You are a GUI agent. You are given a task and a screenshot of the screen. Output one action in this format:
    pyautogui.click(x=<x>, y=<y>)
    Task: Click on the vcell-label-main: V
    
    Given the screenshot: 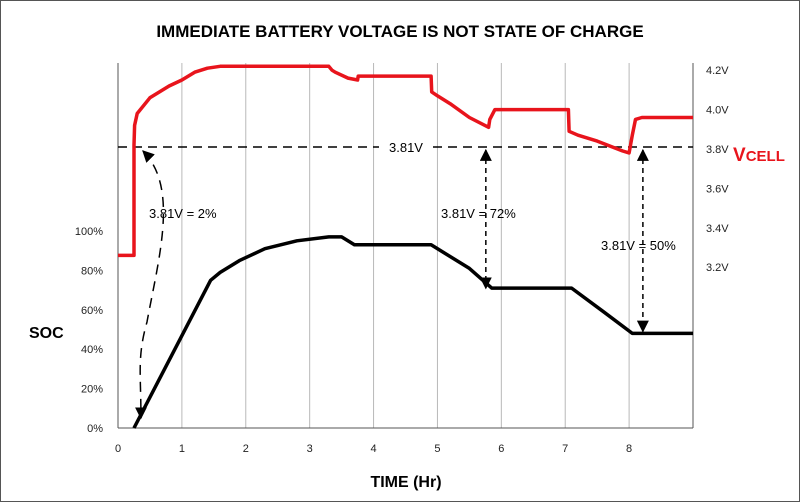 What is the action you would take?
    pyautogui.click(x=739, y=155)
    